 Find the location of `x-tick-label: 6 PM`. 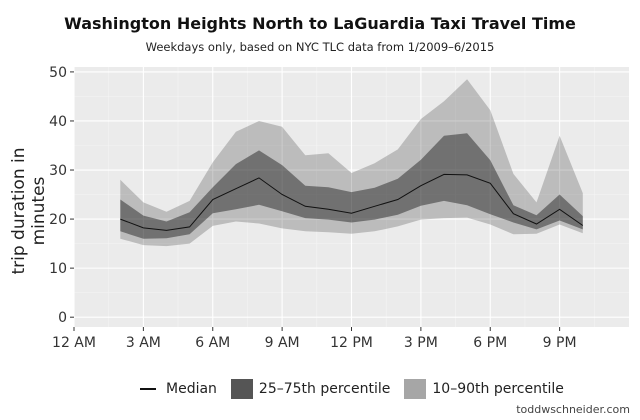

x-tick-label: 6 PM is located at coordinates (490, 343).